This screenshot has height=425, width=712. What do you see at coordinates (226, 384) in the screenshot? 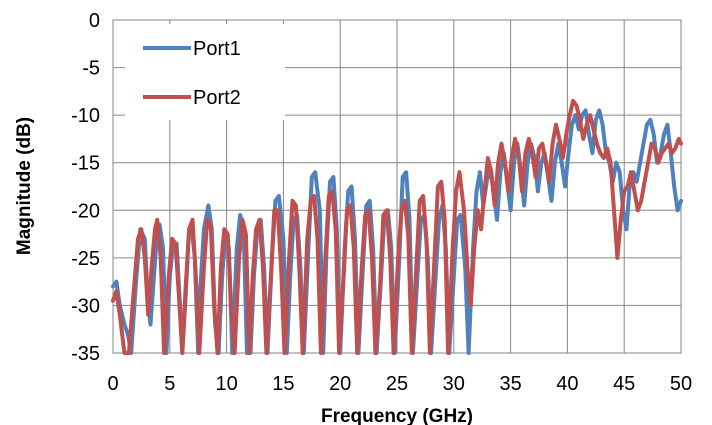
I see `x-tick-label: 10` at bounding box center [226, 384].